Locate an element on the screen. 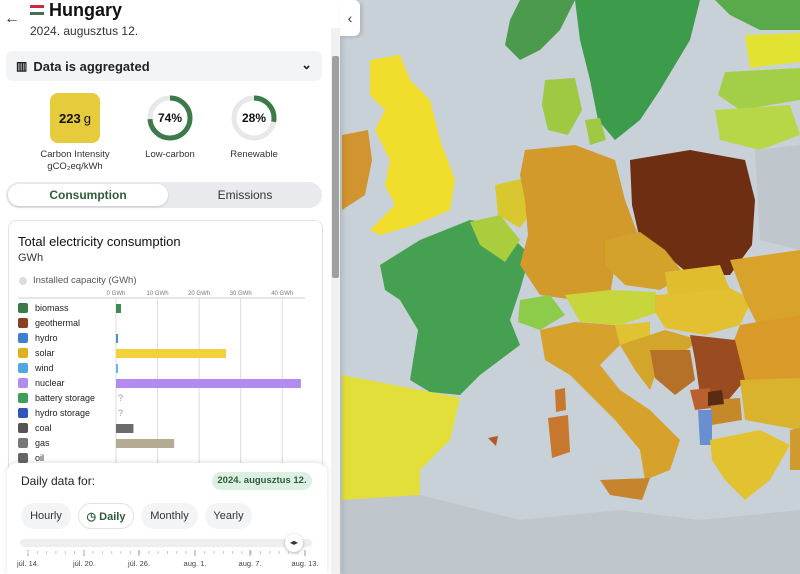  lowcarbon-value: 74% is located at coordinates (170, 118).